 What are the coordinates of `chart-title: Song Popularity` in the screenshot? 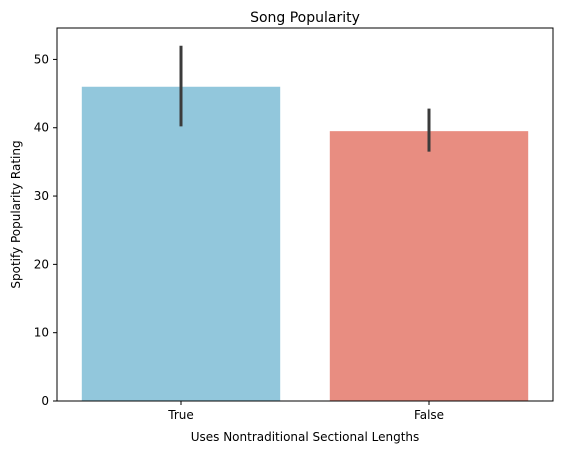 It's located at (305, 18).